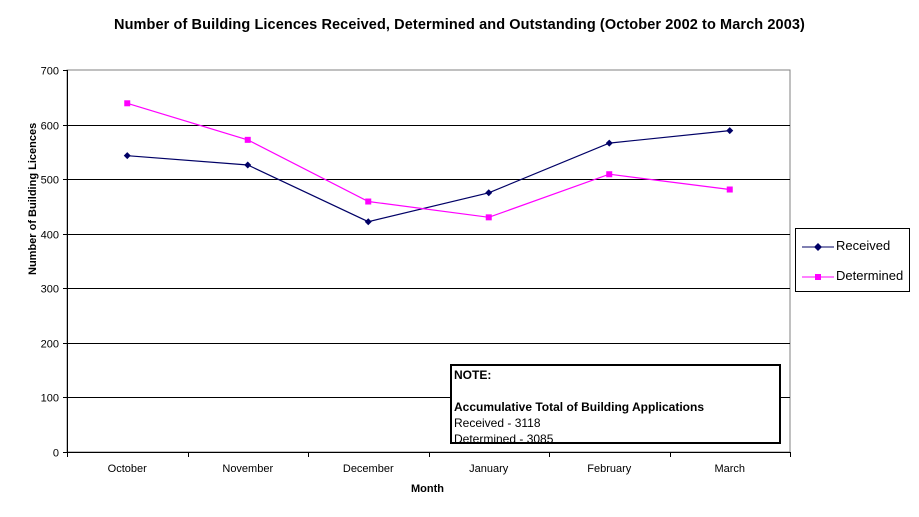 This screenshot has width=919, height=517. What do you see at coordinates (50, 127) in the screenshot?
I see `y-tick-label: 600` at bounding box center [50, 127].